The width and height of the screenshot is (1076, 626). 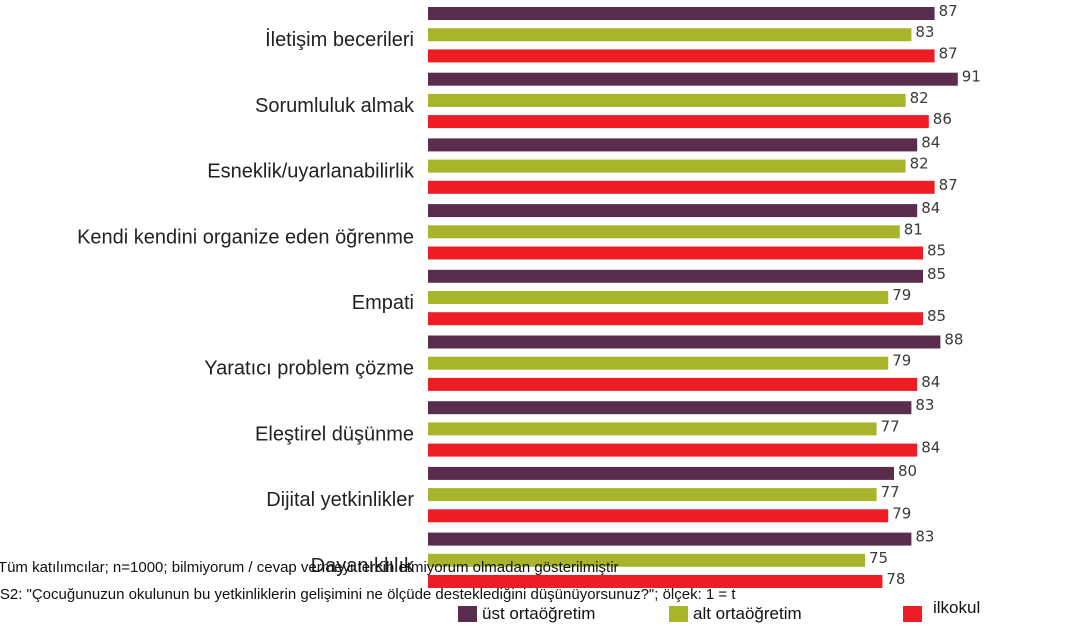 I want to click on category-label: Yaratıcı problem çözme, so click(x=309, y=369).